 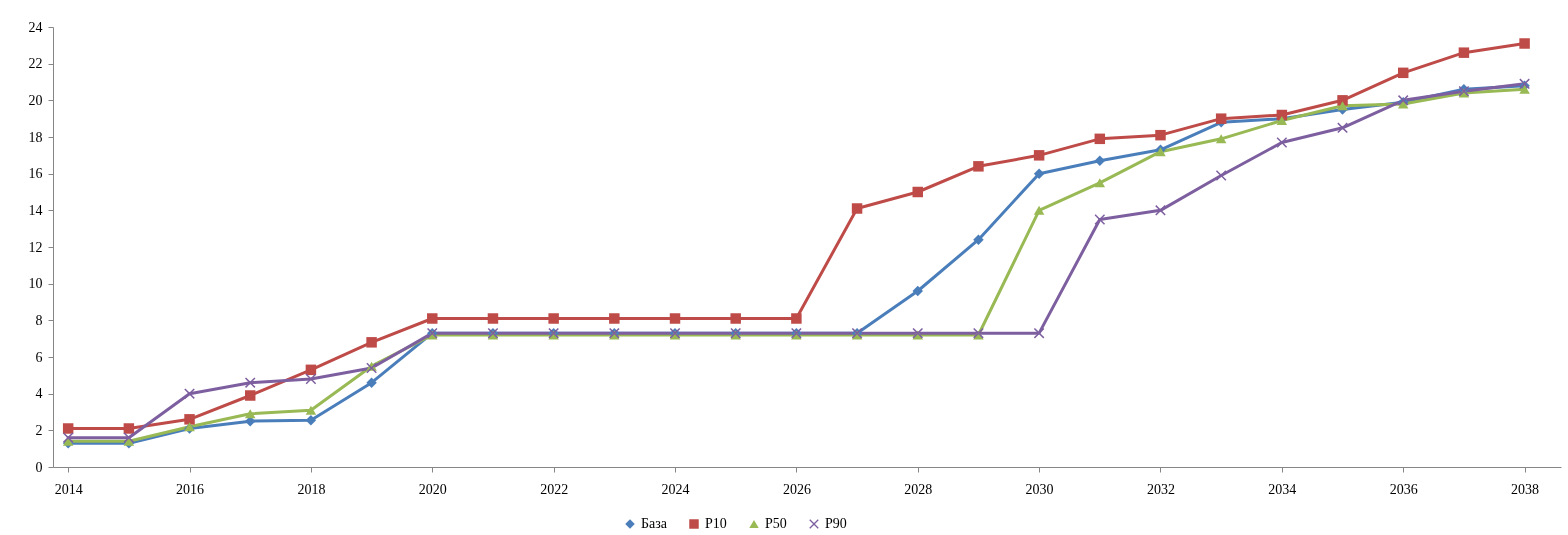 I want to click on y-tick-label: 24, so click(x=35, y=27).